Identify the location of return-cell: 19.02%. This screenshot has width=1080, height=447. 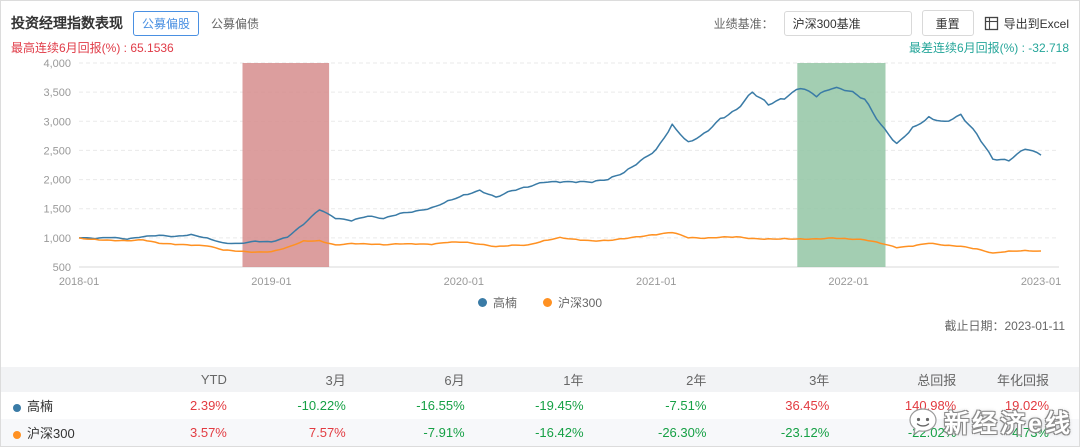
(1026, 405).